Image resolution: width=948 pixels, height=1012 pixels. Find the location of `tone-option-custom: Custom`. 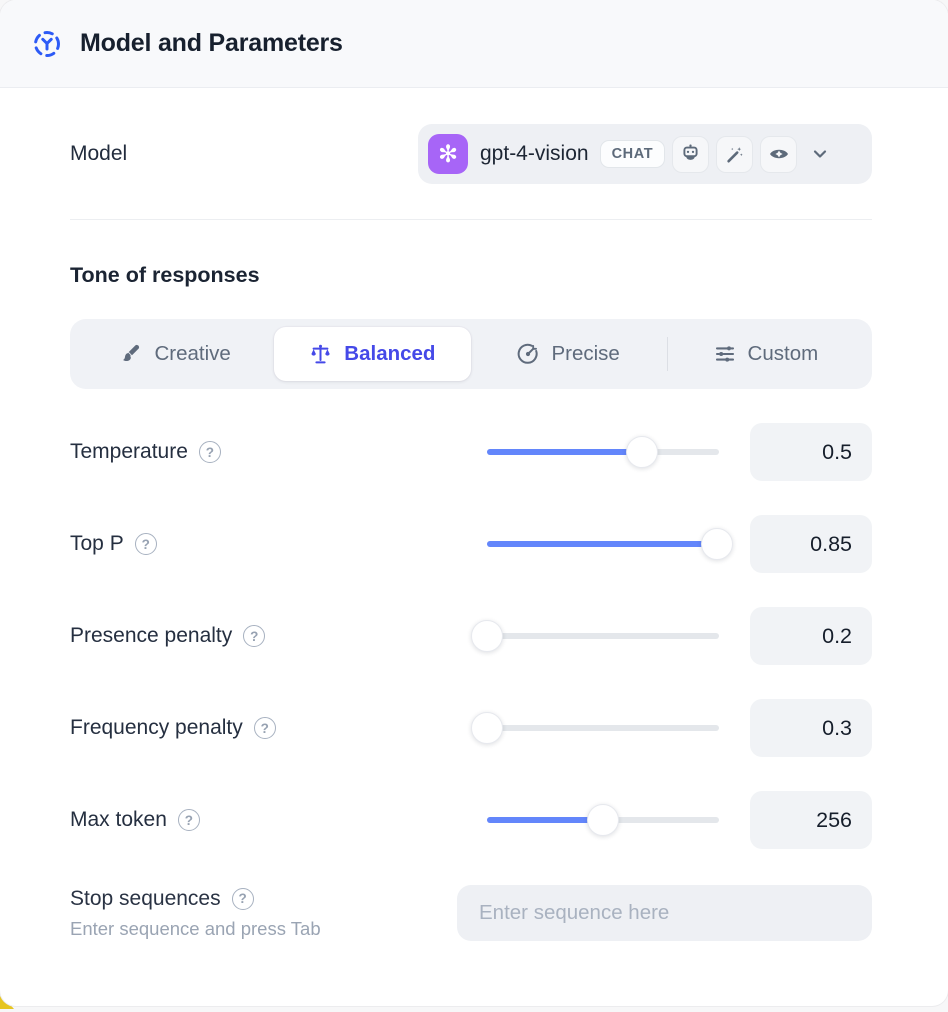

tone-option-custom: Custom is located at coordinates (766, 354).